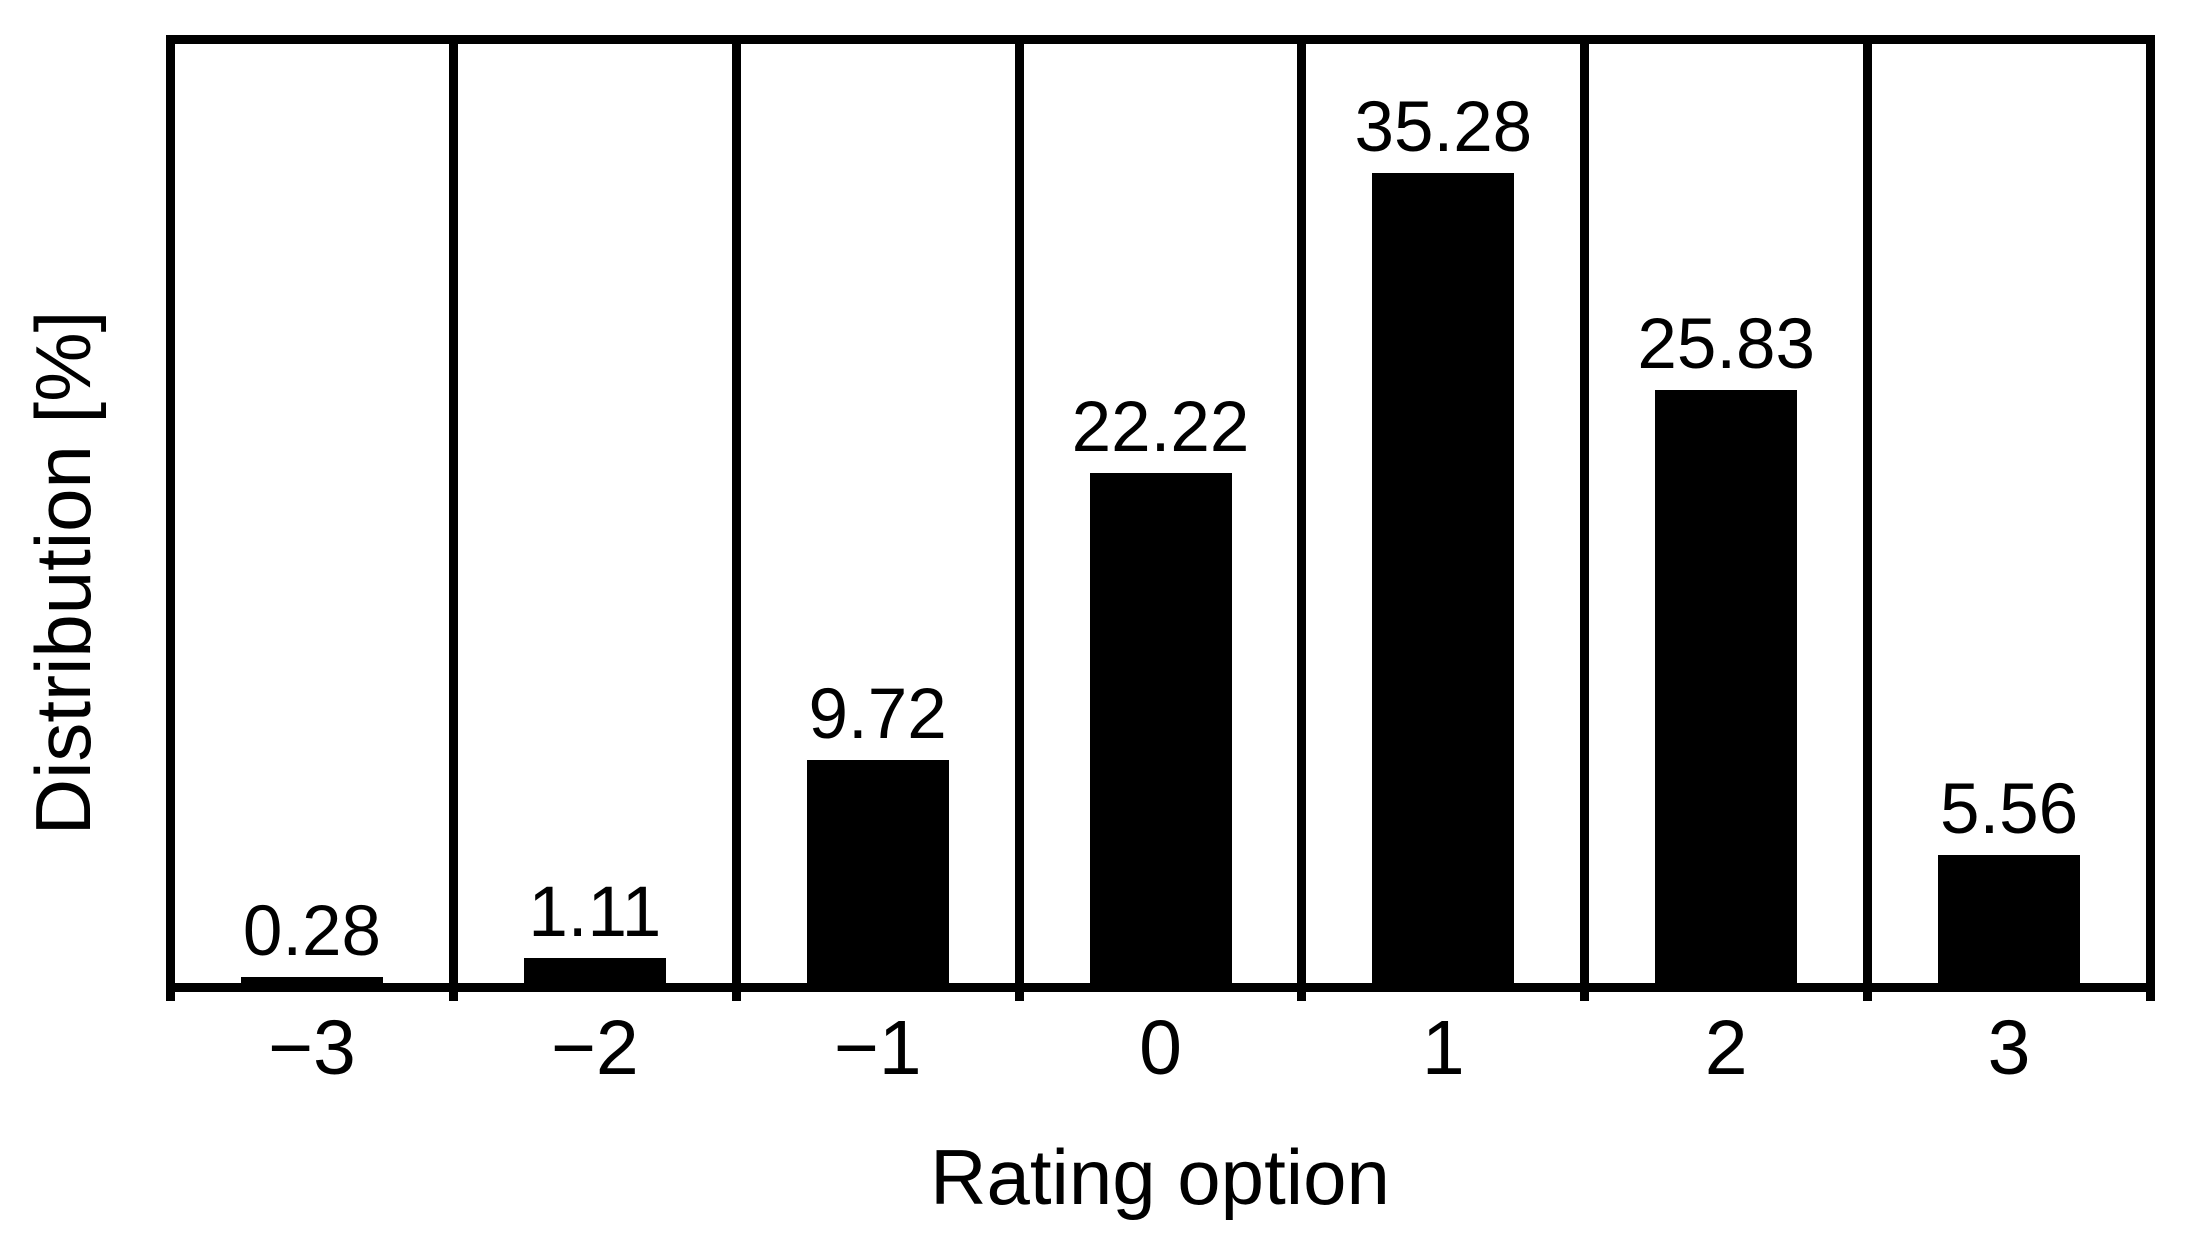 This screenshot has height=1238, width=2196. What do you see at coordinates (877, 1048) in the screenshot?
I see `x-tick-label: −1` at bounding box center [877, 1048].